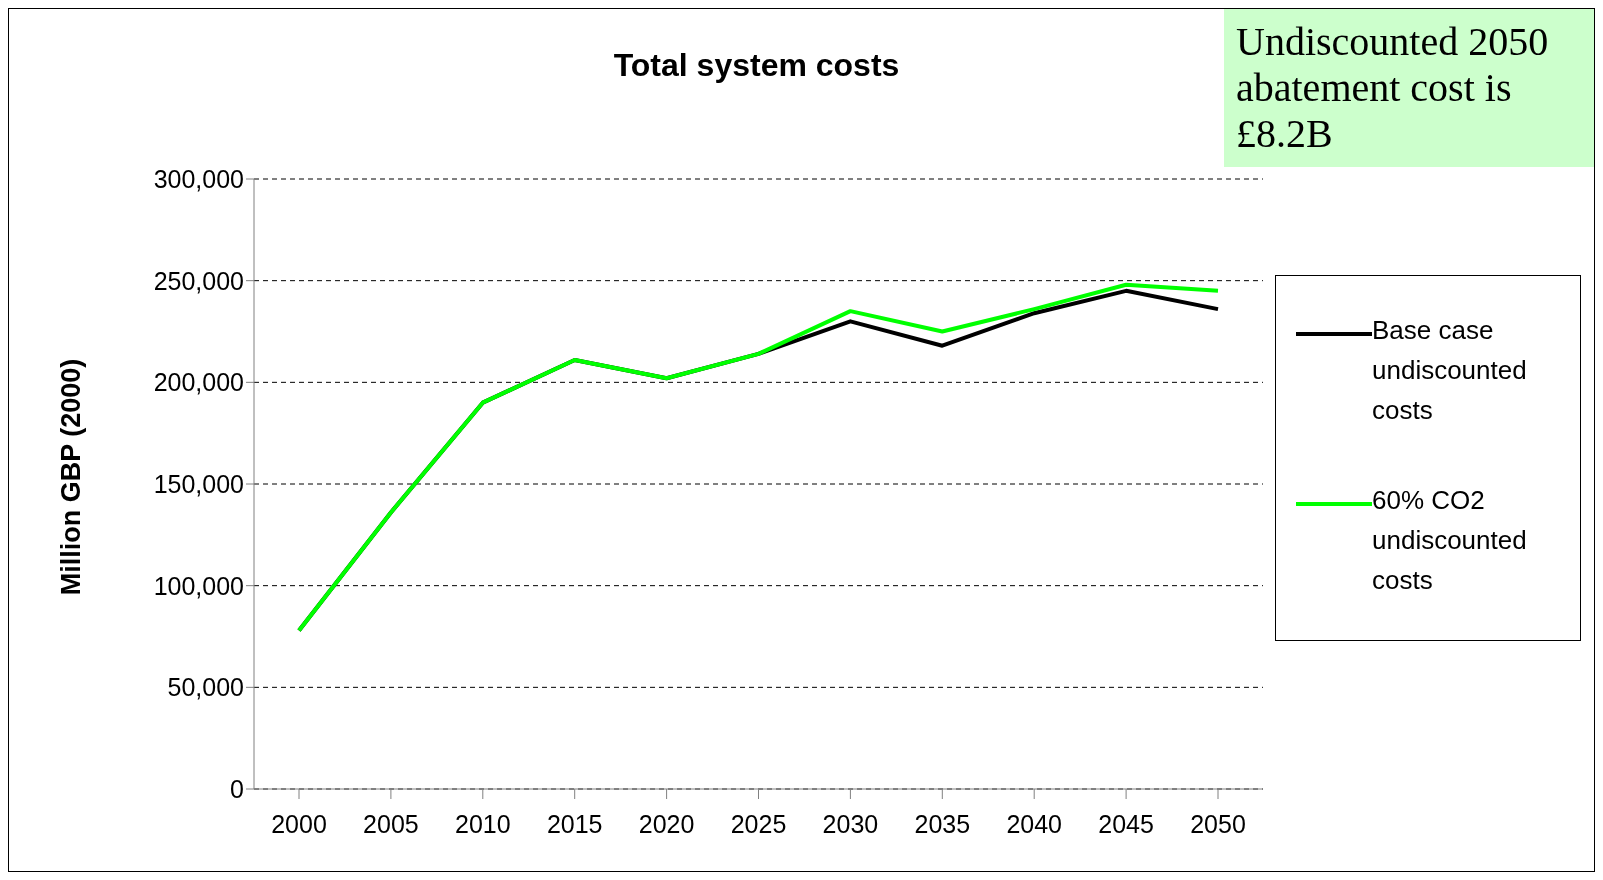 The image size is (1603, 880). What do you see at coordinates (1450, 540) in the screenshot?
I see `legend-label: 60% CO2 undiscounted costs` at bounding box center [1450, 540].